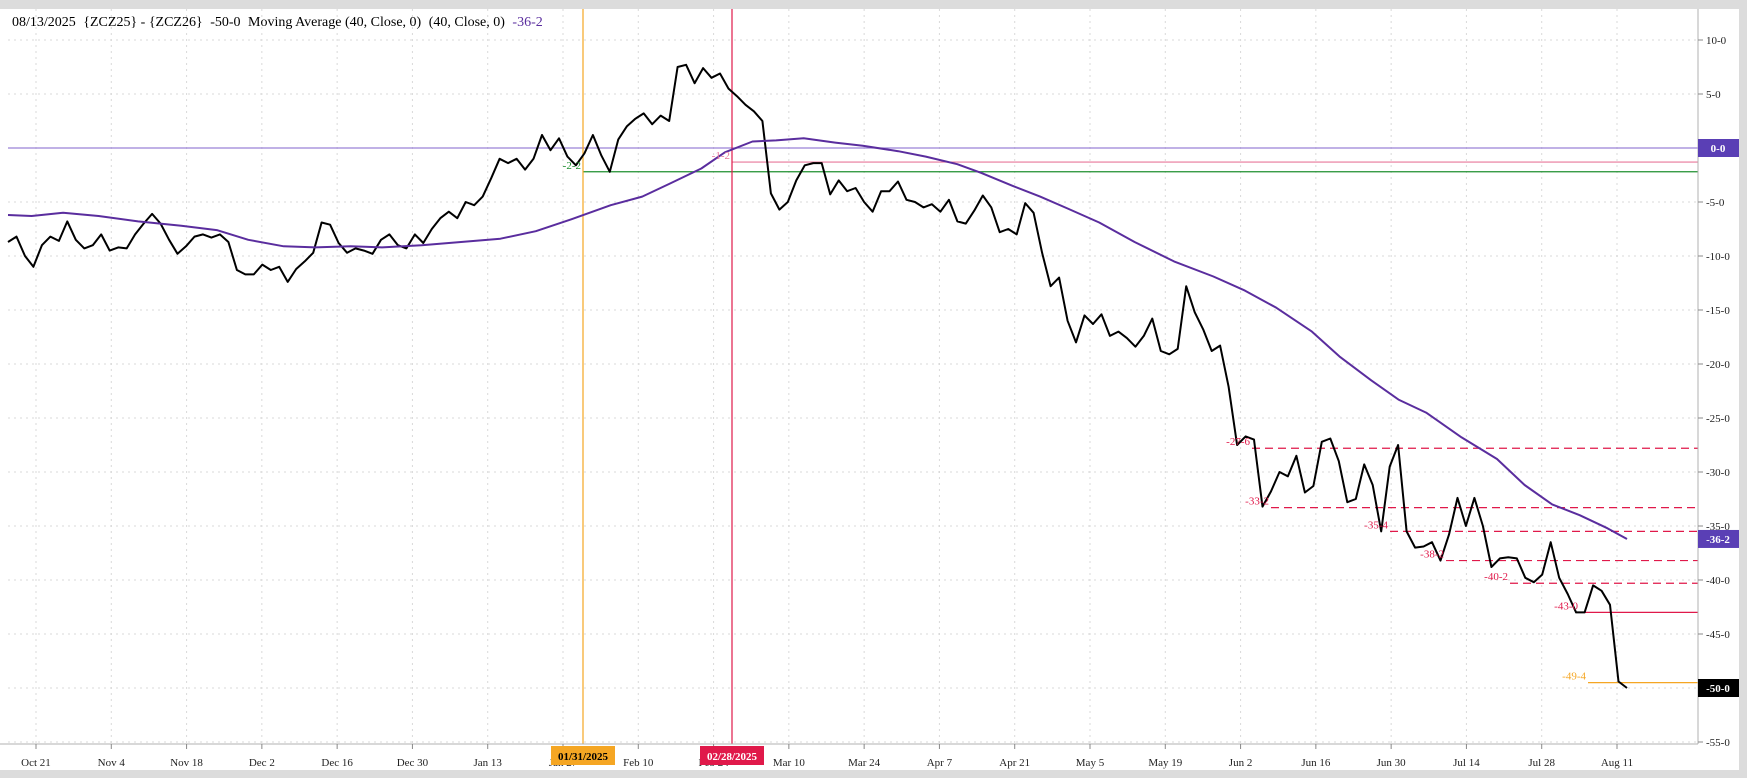  I want to click on x-tick-label: Mar 24, so click(864, 763).